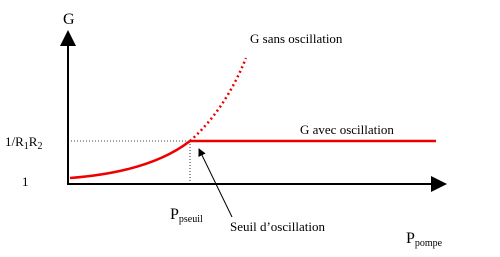 The image size is (500, 257). I want to click on threshold-label: Seuil d’oscillation, so click(277, 226).